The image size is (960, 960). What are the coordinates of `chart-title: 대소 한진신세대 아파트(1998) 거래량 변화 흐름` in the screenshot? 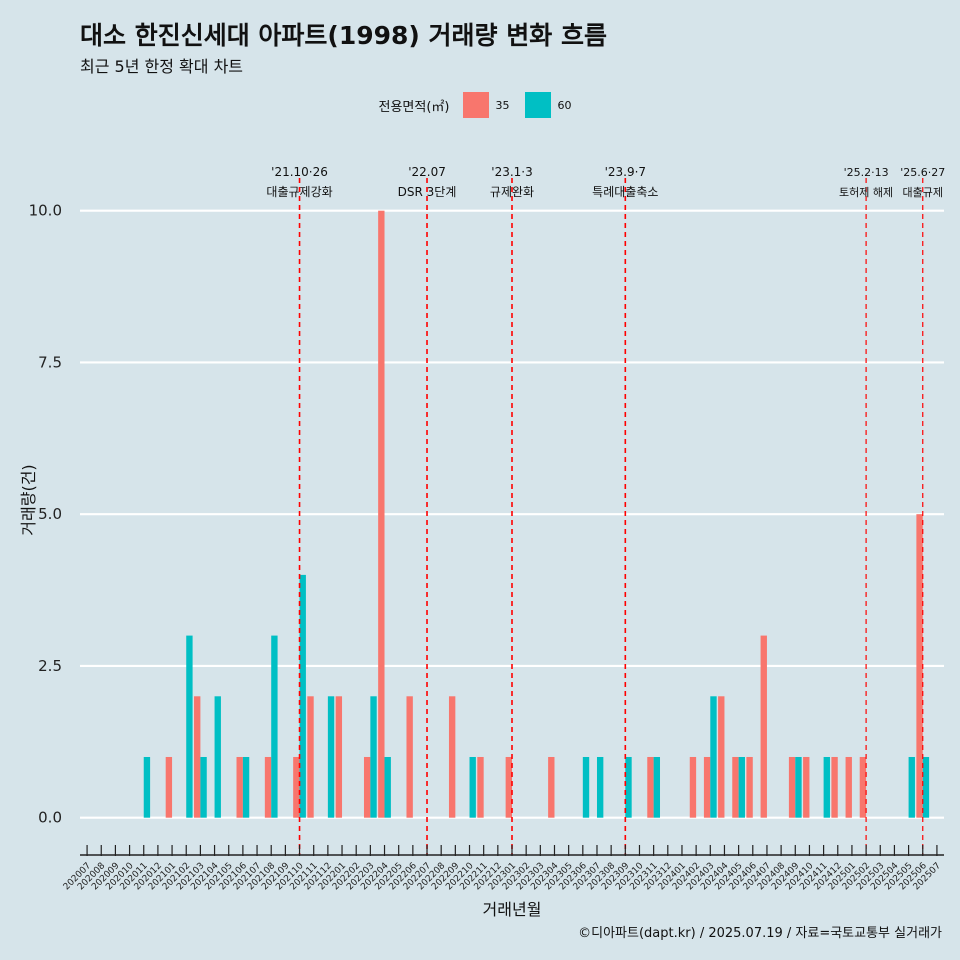 It's located at (343, 35).